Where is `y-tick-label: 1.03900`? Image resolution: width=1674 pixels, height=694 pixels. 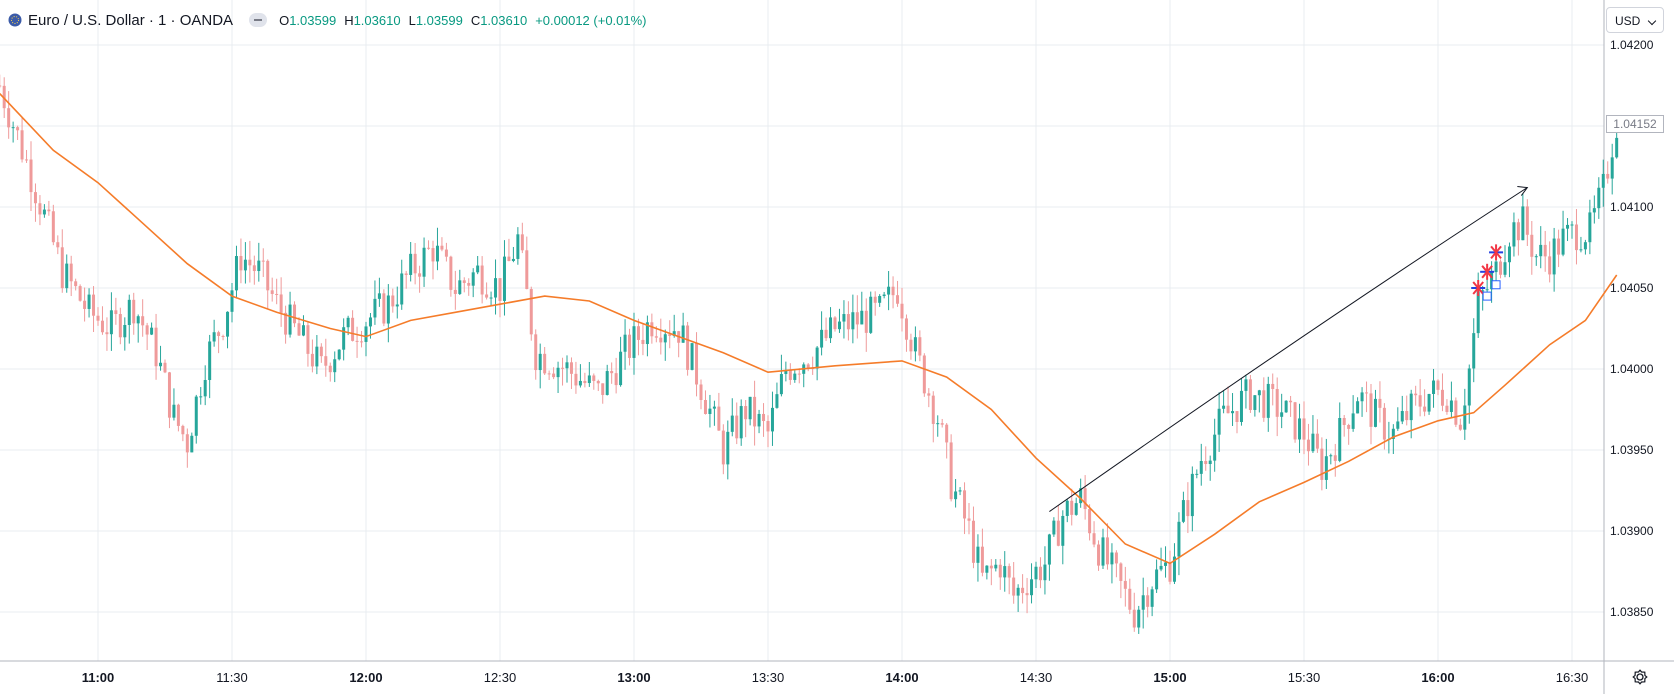 y-tick-label: 1.03900 is located at coordinates (1632, 531).